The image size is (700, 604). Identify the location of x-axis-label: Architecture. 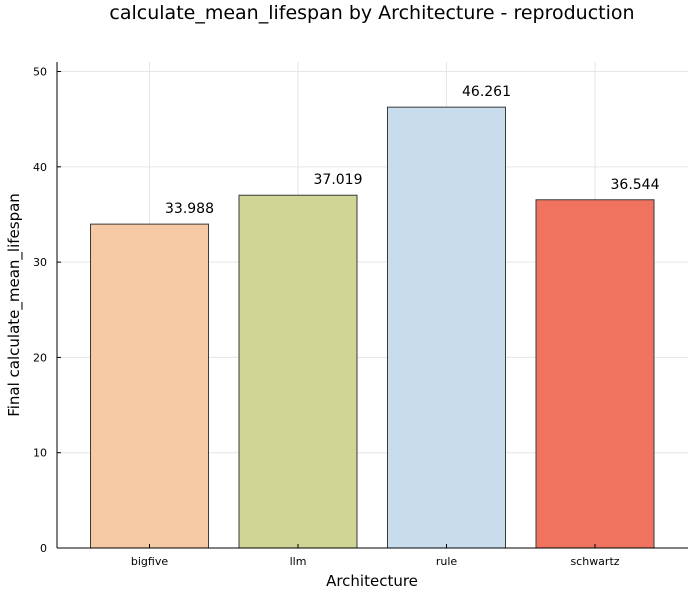
(372, 581).